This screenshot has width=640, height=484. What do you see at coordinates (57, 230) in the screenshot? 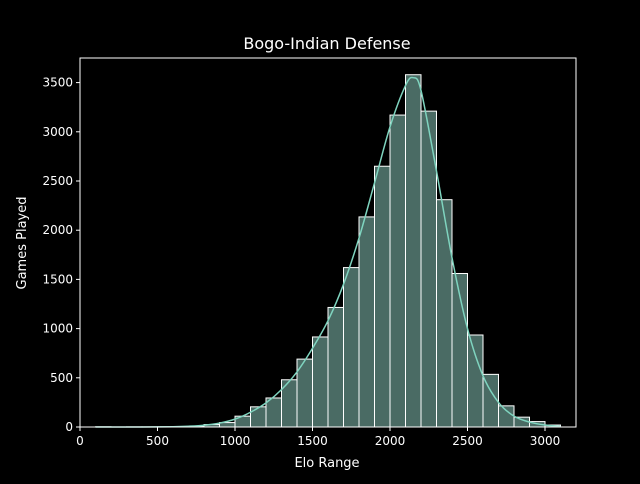
I see `y-tick-label: 2000` at bounding box center [57, 230].